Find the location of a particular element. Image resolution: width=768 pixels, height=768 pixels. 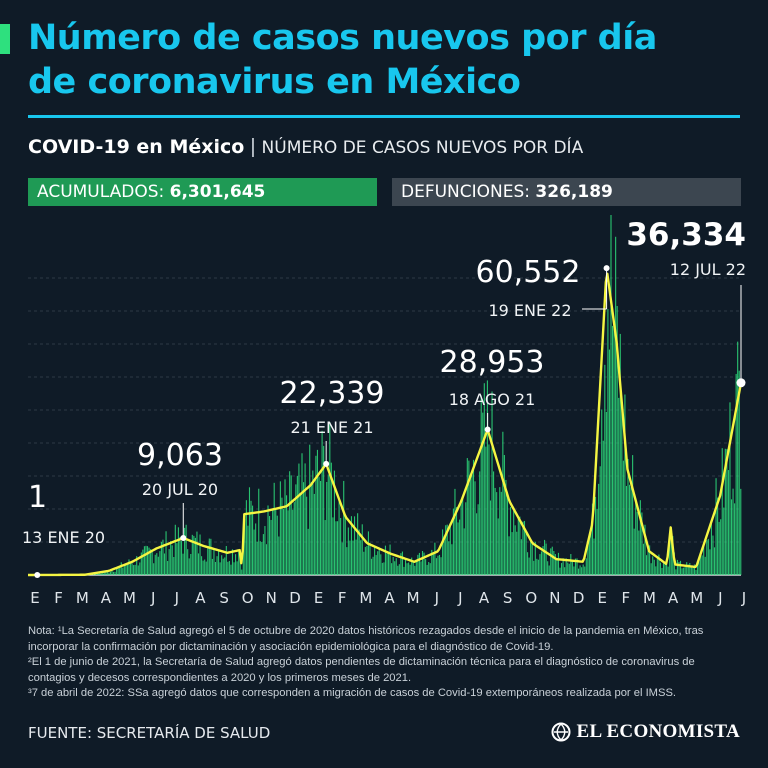

annotation-date: 20 JUL 20 is located at coordinates (180, 489).